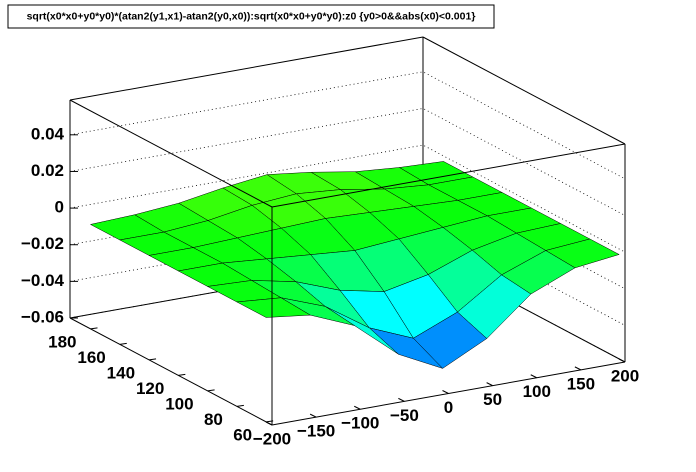 The height and width of the screenshot is (472, 696). I want to click on z-tick-label: −0.04, so click(43, 280).